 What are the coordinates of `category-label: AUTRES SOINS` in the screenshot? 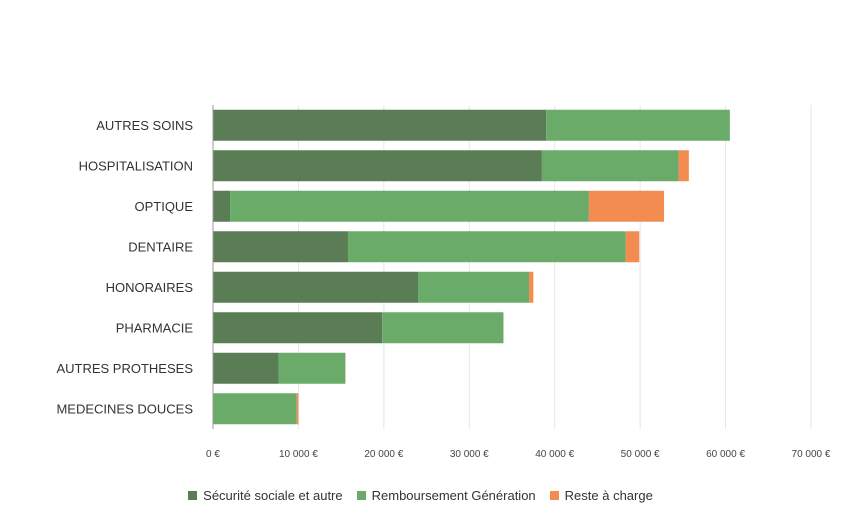 It's located at (144, 125).